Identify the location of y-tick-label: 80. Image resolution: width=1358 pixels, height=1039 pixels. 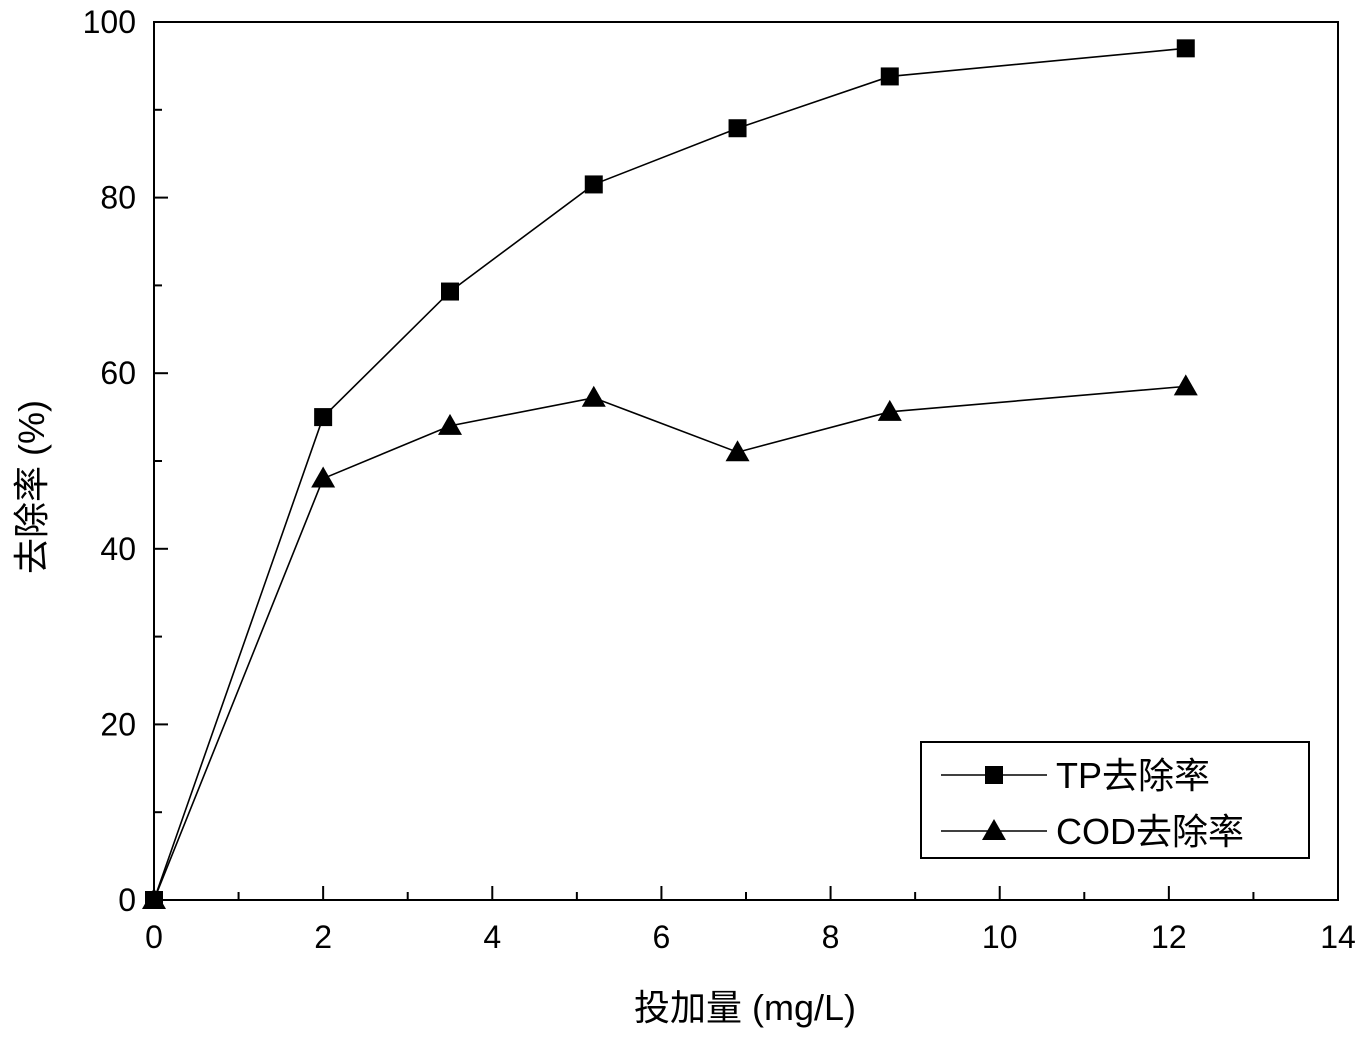
(118, 198).